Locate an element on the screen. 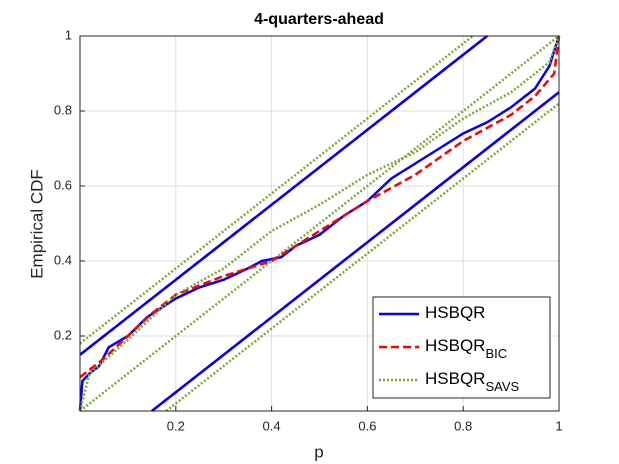  x-tick-label: 0.4 is located at coordinates (272, 425).